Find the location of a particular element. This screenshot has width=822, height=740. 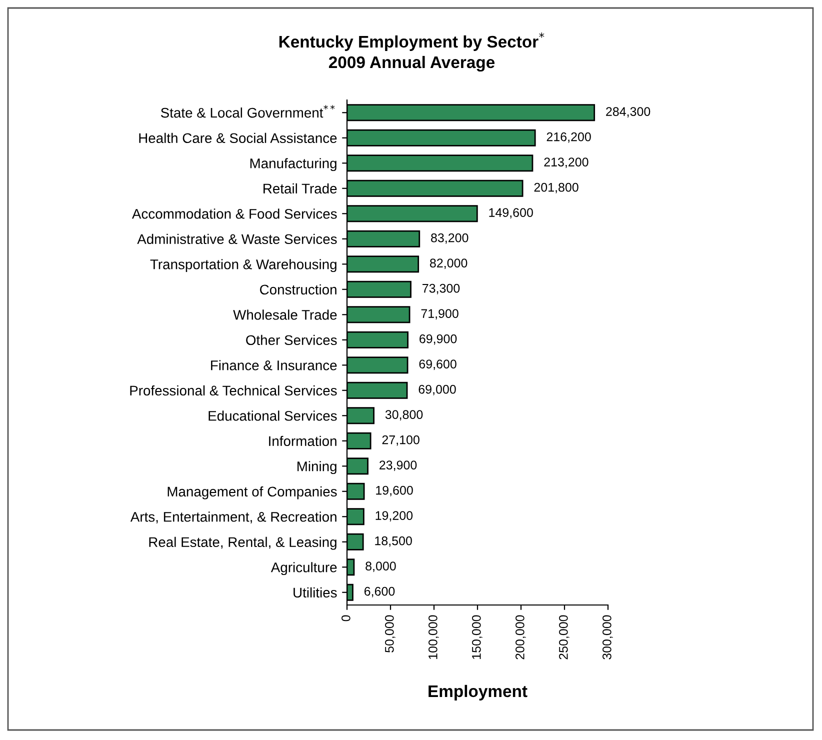

y-tick-label: State & Local Government$^{**}$ is located at coordinates (247, 111).